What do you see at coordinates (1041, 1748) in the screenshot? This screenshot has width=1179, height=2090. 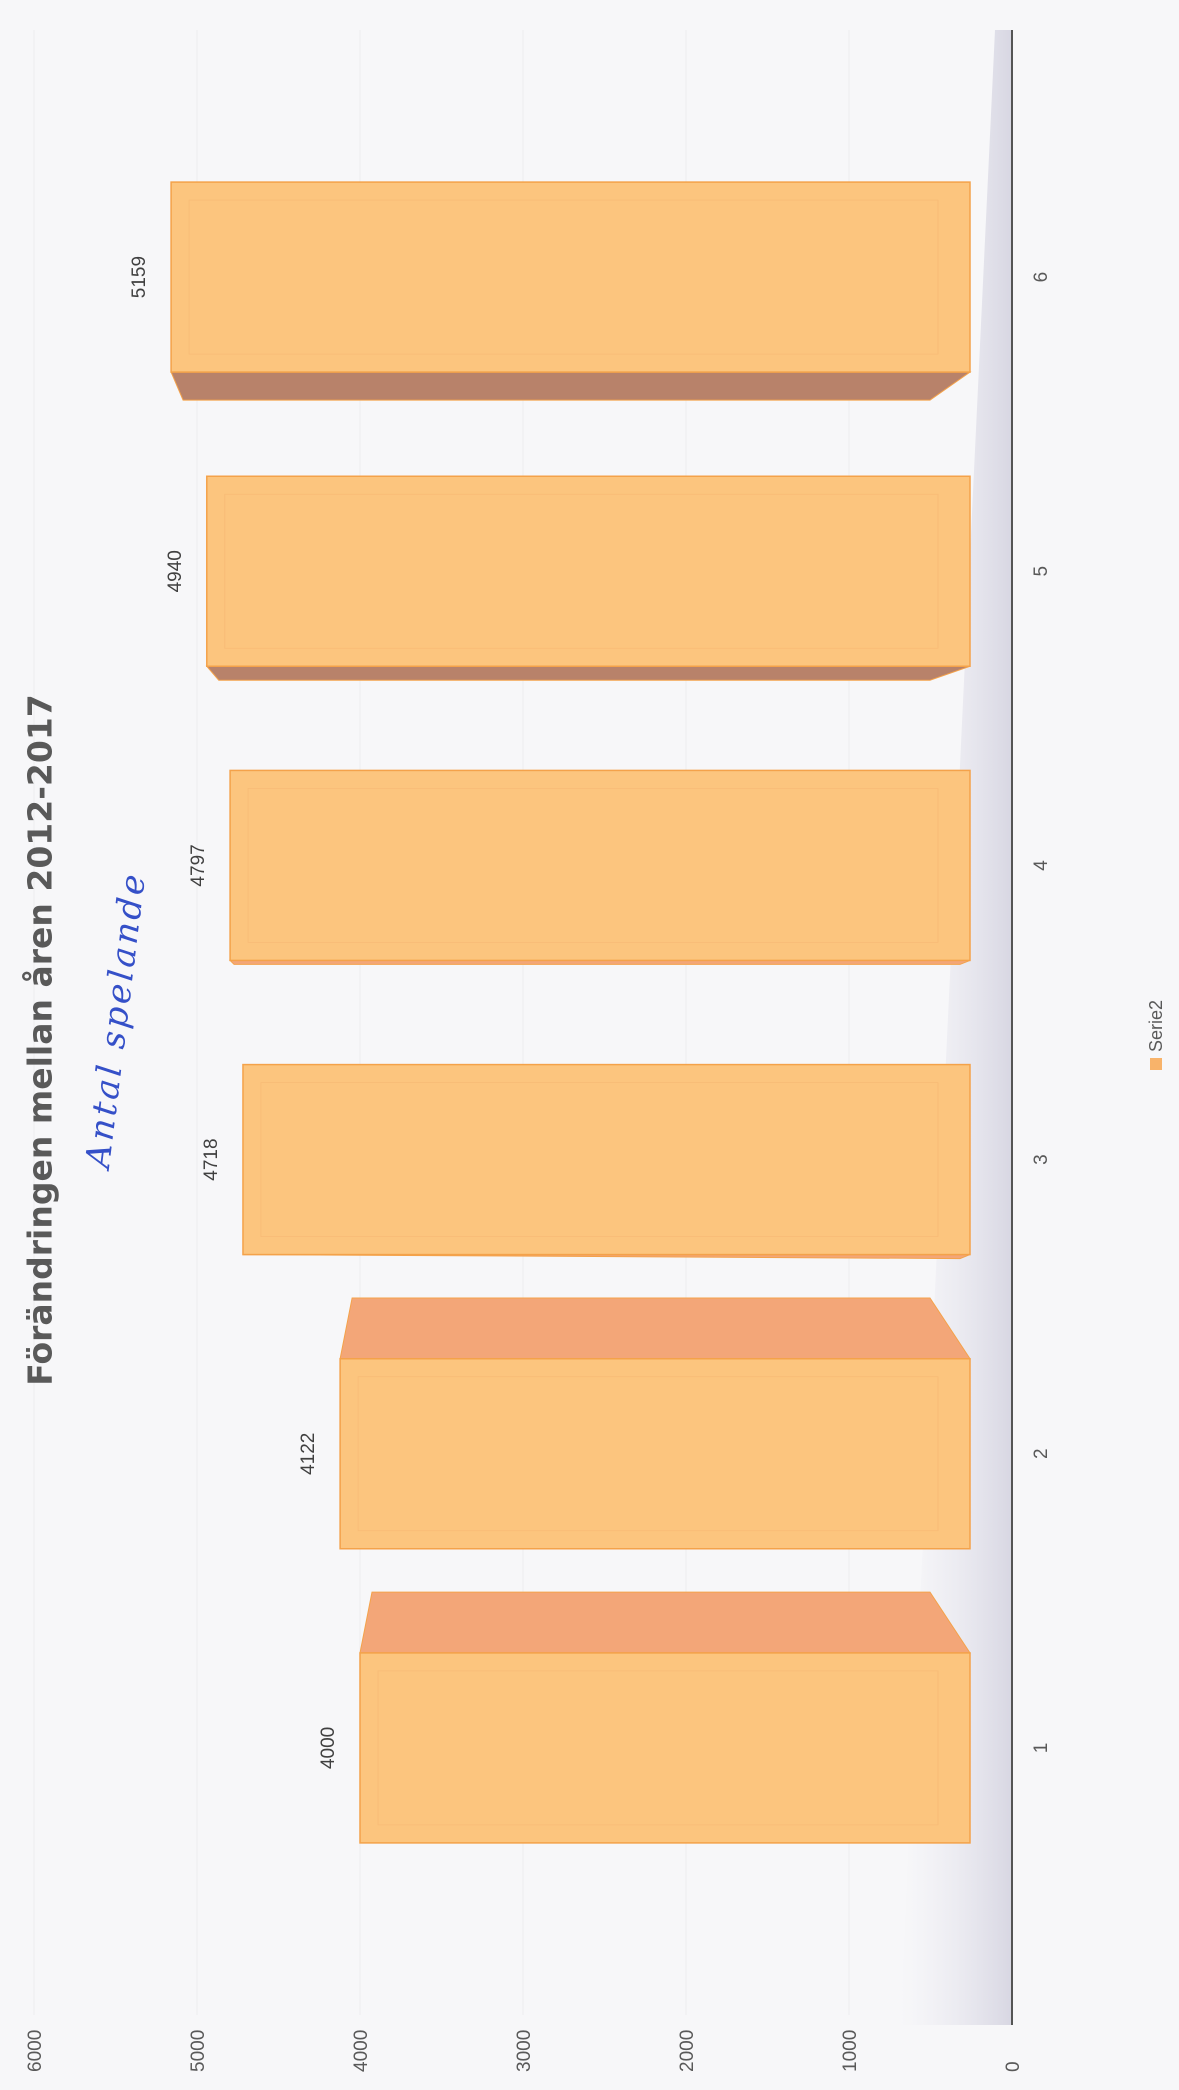 I see `x-tick-label: 1` at bounding box center [1041, 1748].